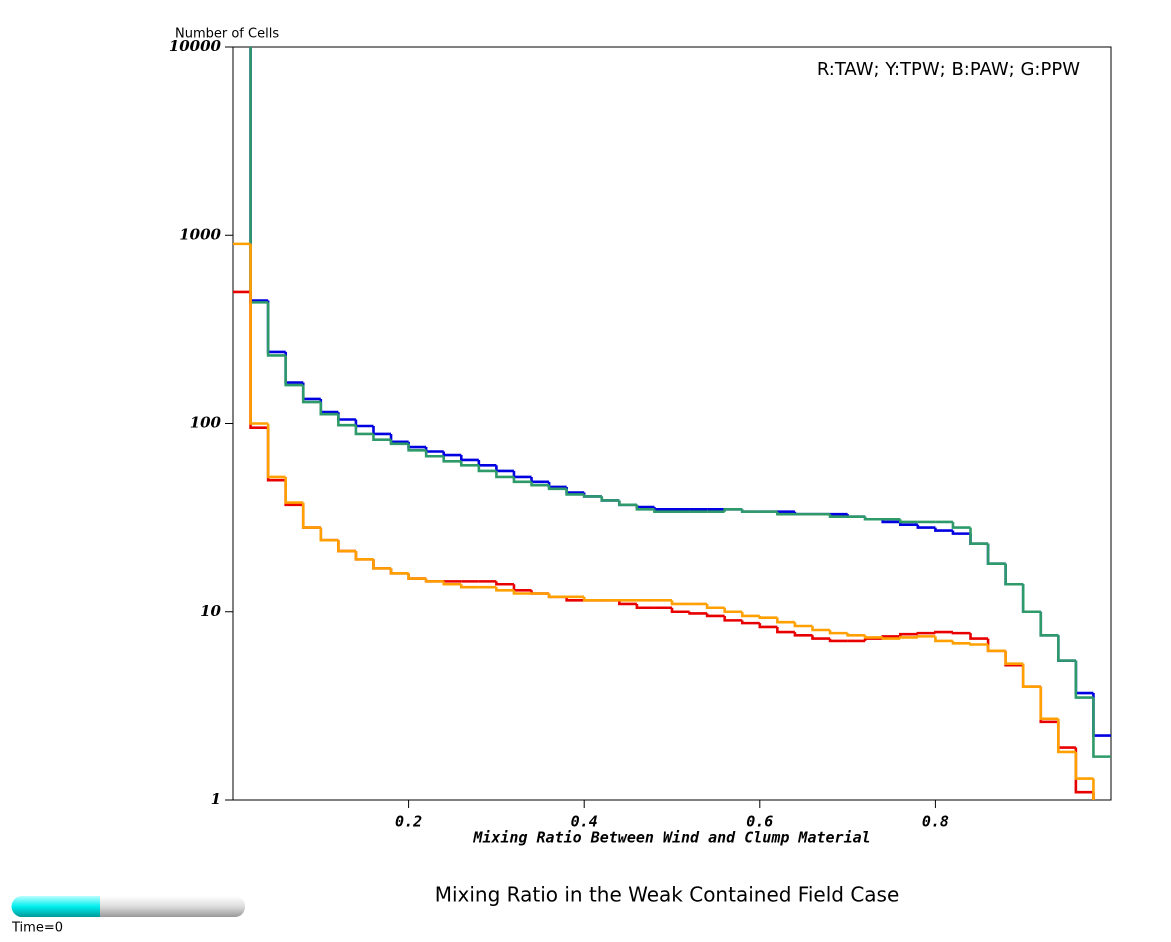 The image size is (1171, 942). I want to click on x-tick-label: 0.2, so click(408, 822).